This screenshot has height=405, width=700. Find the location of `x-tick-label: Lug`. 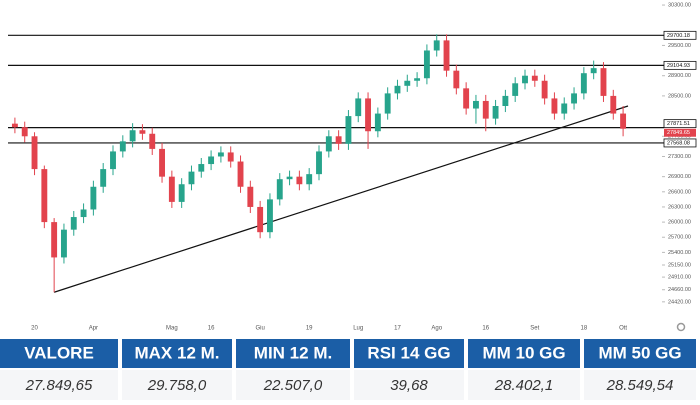

x-tick-label: Lug is located at coordinates (358, 329).